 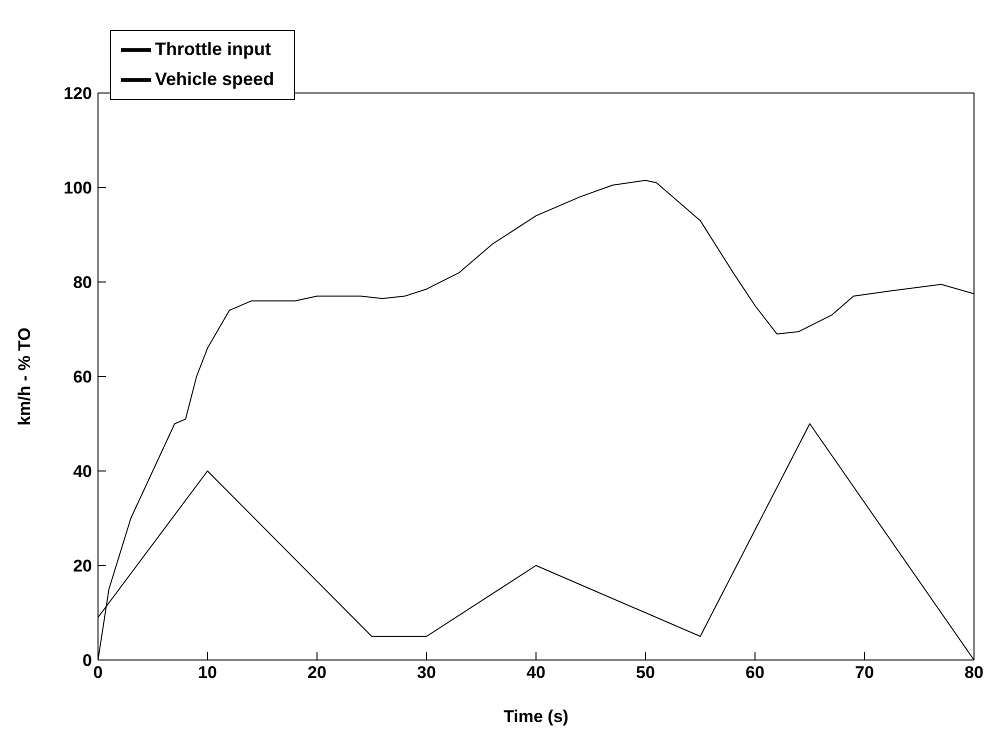 What do you see at coordinates (82, 472) in the screenshot?
I see `y-tick-label: 40` at bounding box center [82, 472].